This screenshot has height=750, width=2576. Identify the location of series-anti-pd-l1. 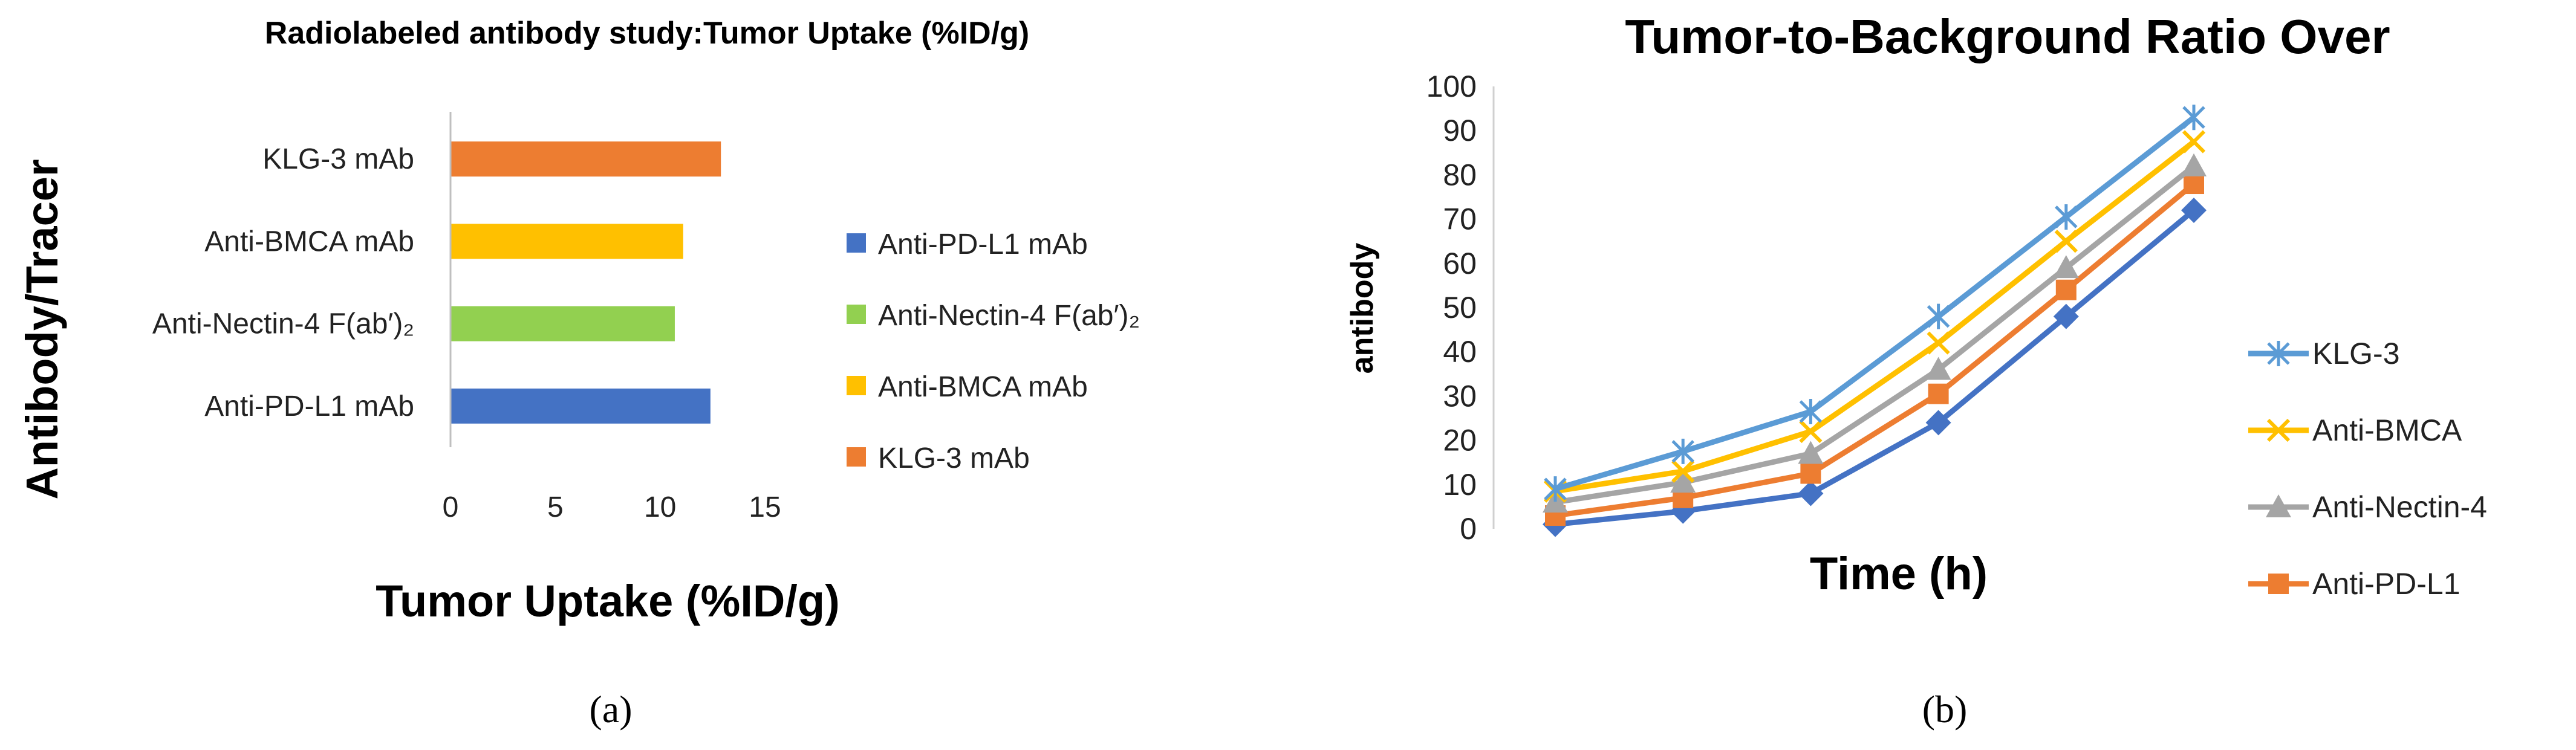
(1874, 349).